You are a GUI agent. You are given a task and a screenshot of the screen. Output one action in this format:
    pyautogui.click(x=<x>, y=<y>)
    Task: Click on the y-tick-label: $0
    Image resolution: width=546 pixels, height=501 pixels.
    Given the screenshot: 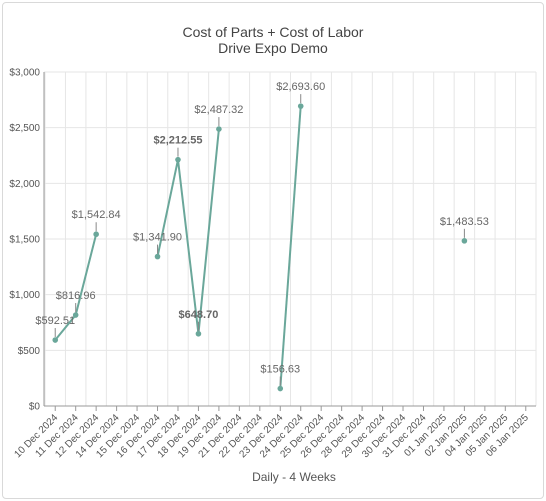 What is the action you would take?
    pyautogui.click(x=35, y=407)
    